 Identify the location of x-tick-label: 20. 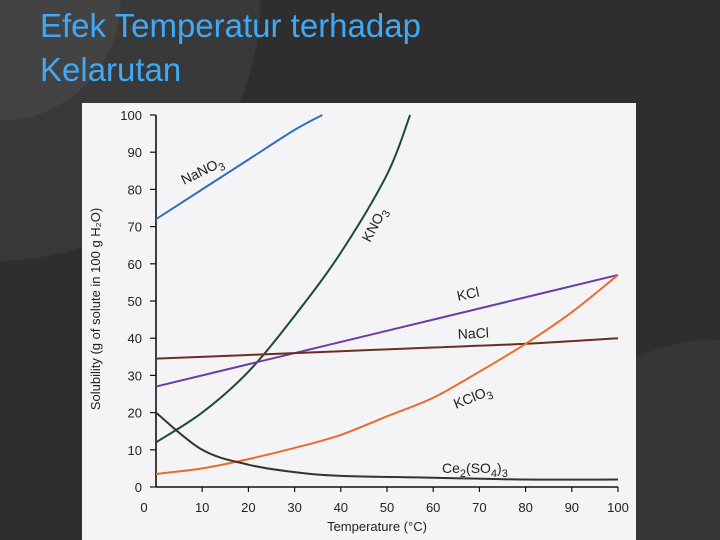
(248, 507).